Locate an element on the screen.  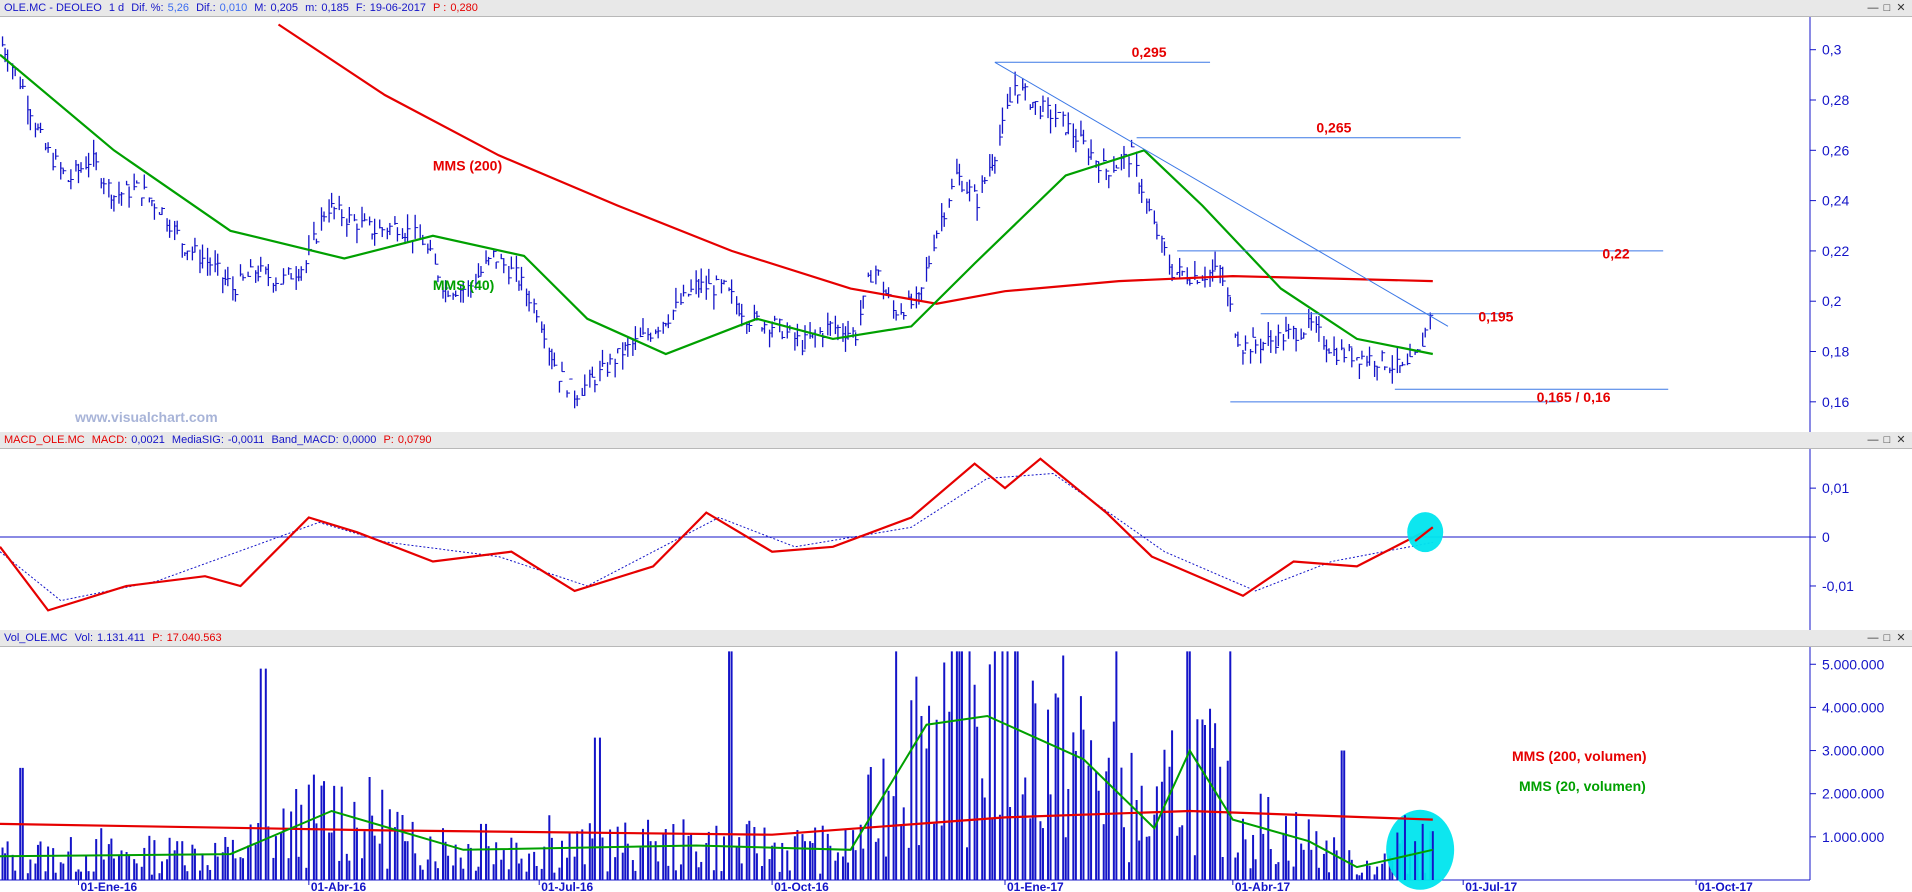
band-label: Band_MACD: is located at coordinates (305, 440).